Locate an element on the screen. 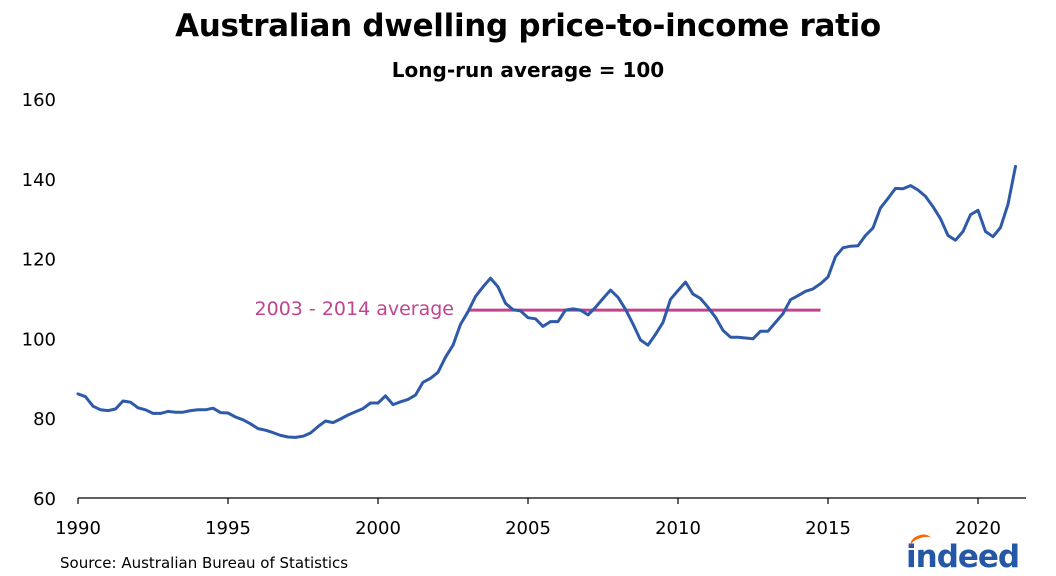 This screenshot has width=1056, height=576. indeed-logo: indeed is located at coordinates (963, 553).